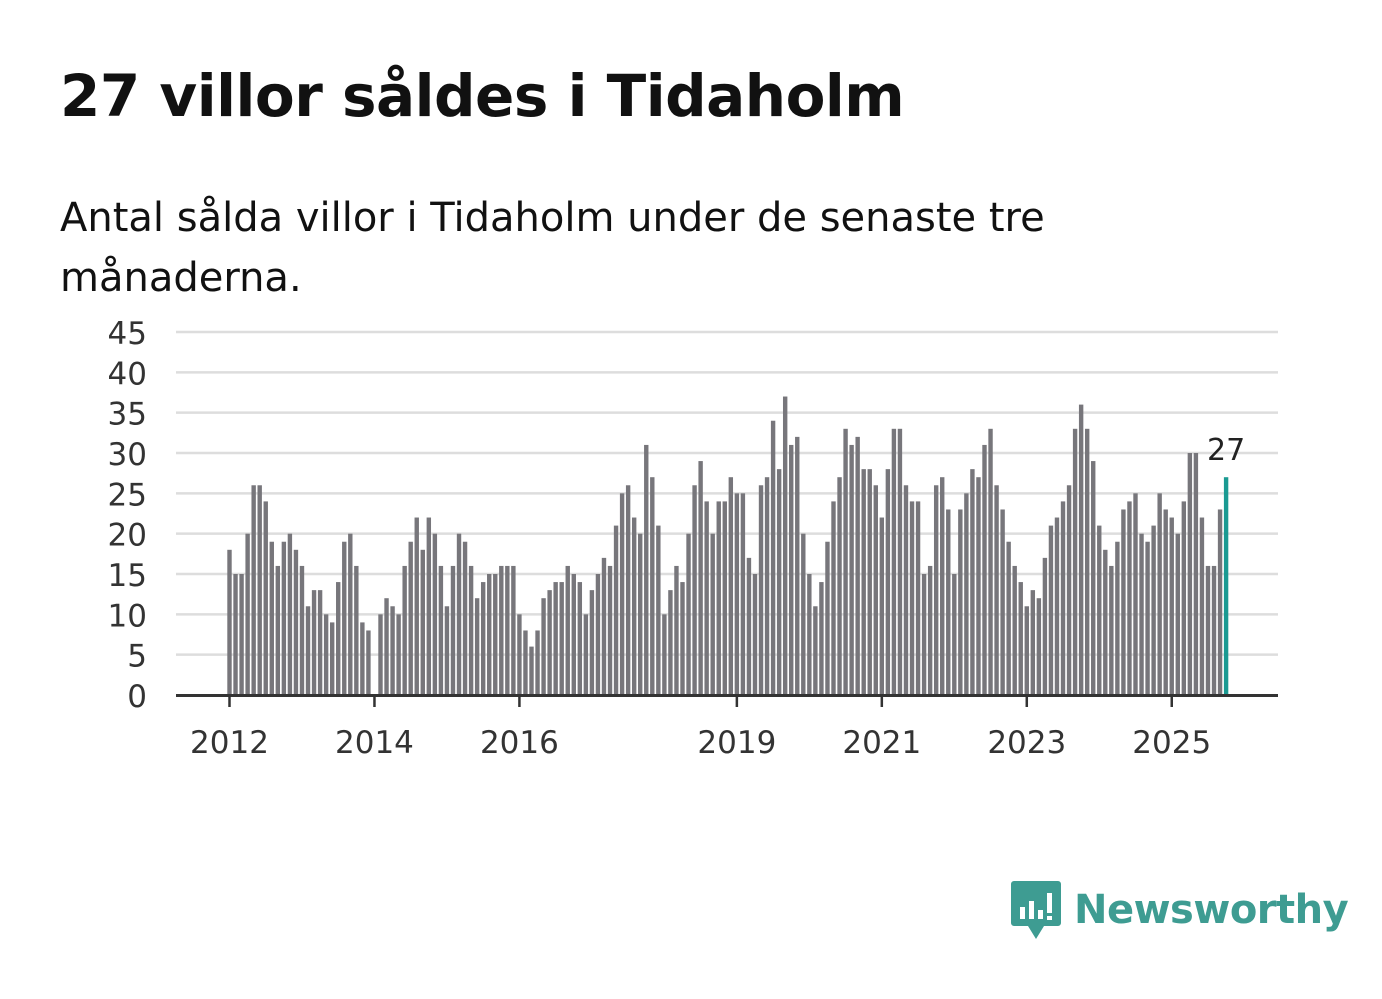  What do you see at coordinates (482, 96) in the screenshot?
I see `chart-title: 27 villor såldes i Tidaholm` at bounding box center [482, 96].